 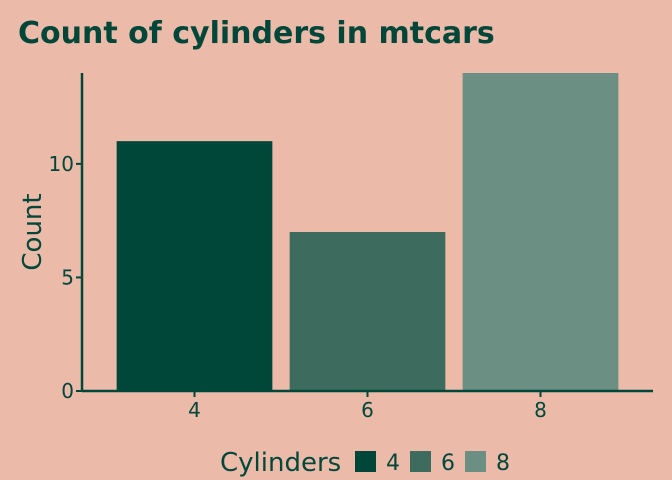 I want to click on y-axis-label: Count, so click(x=33, y=231).